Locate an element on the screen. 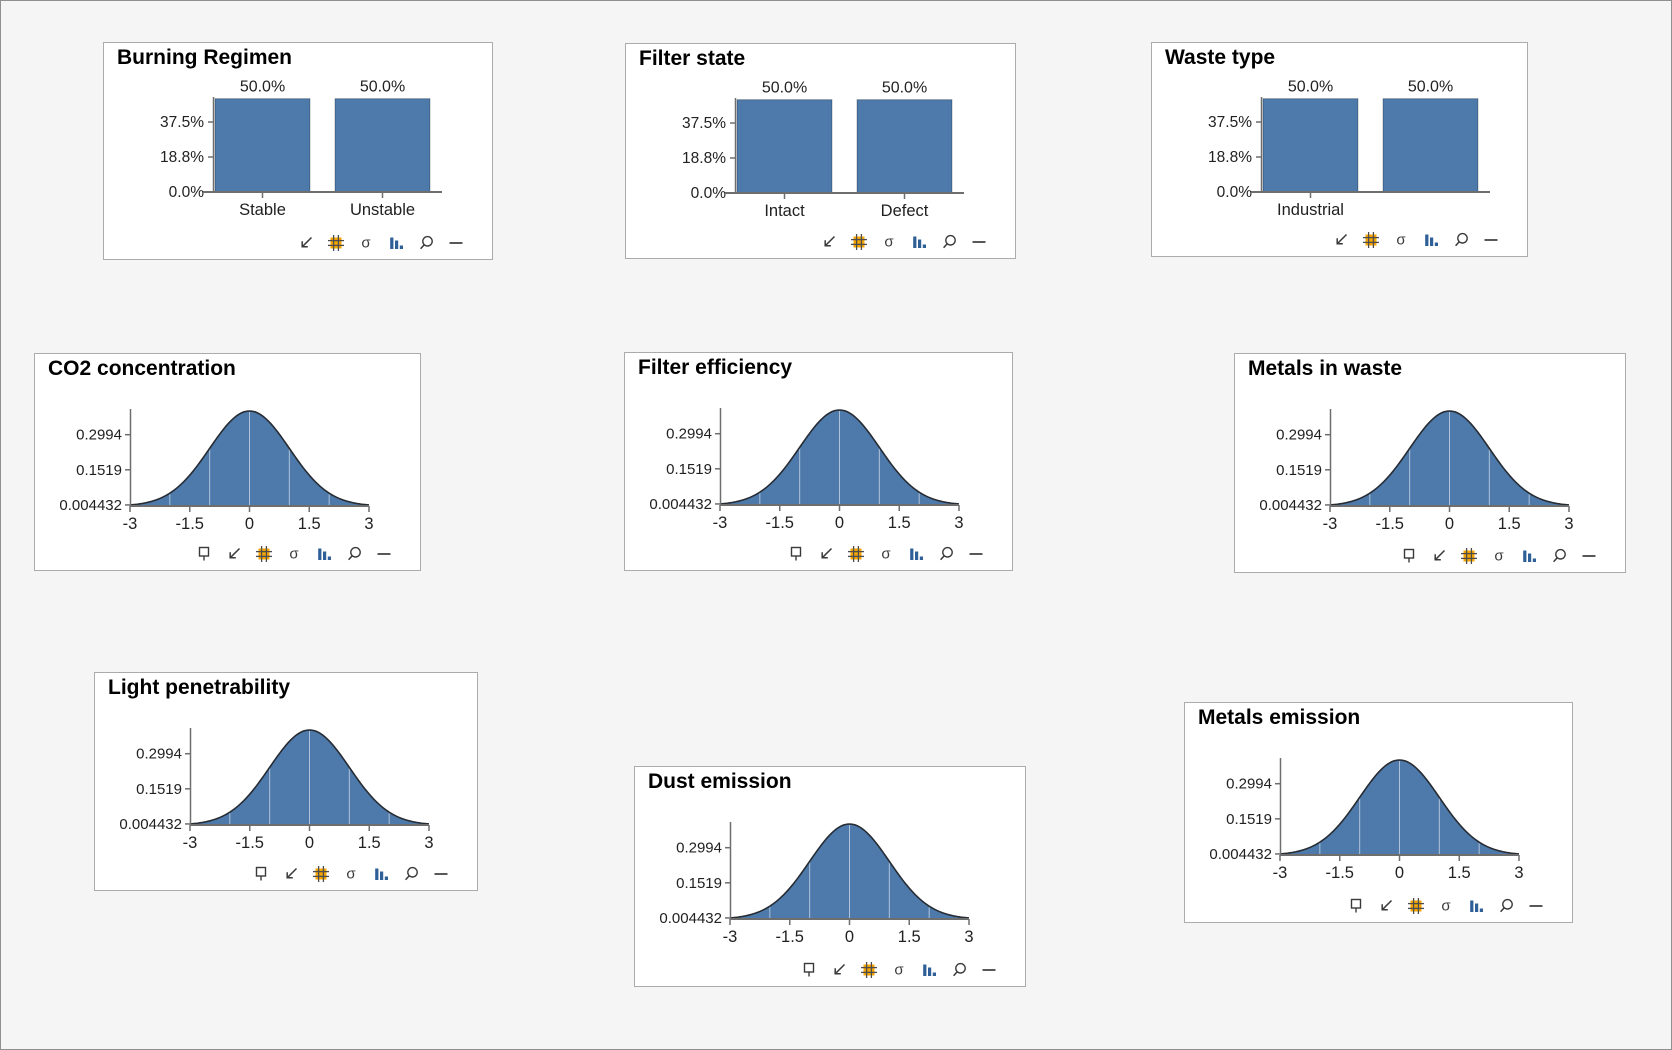 This screenshot has height=1050, width=1672. category-label: Industrial is located at coordinates (1310, 210).